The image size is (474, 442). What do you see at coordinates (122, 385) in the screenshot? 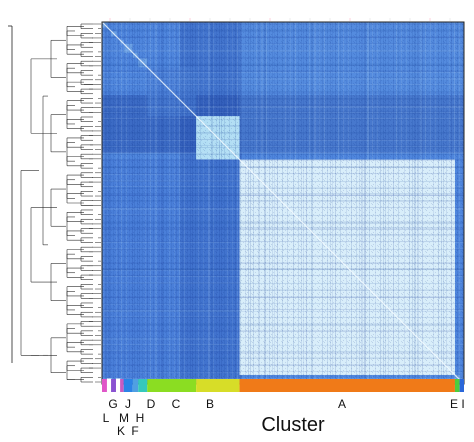
I see `cluster-bar-k` at bounding box center [122, 385].